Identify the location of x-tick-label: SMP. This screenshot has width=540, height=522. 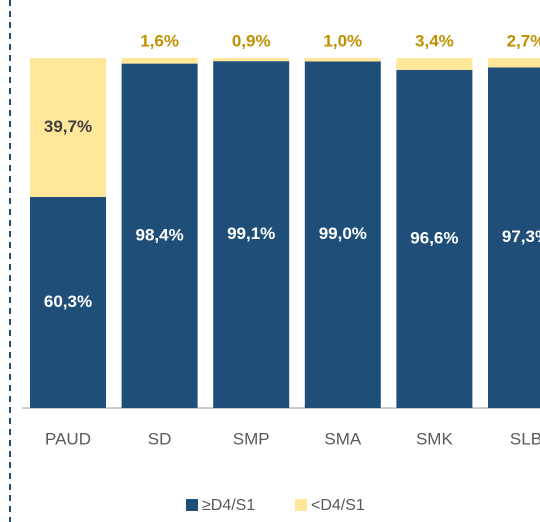
(251, 438).